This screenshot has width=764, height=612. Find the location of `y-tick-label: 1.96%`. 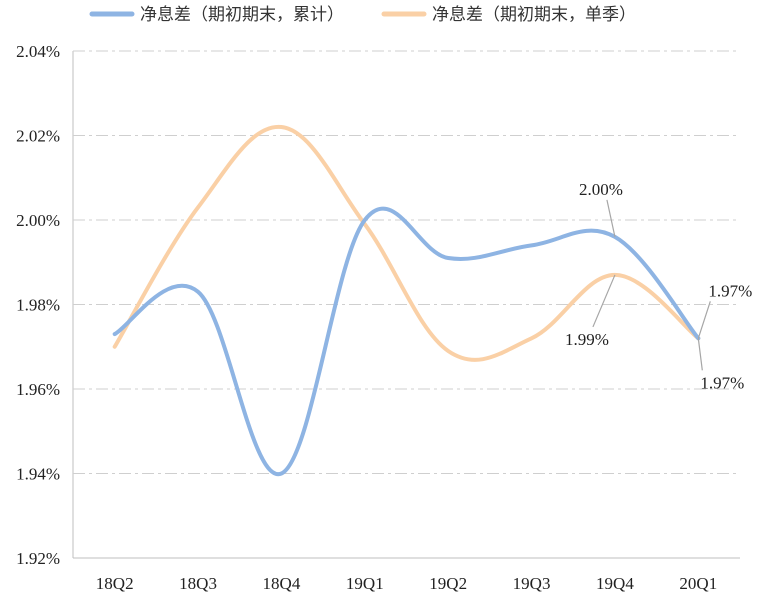

y-tick-label: 1.96% is located at coordinates (38, 389).